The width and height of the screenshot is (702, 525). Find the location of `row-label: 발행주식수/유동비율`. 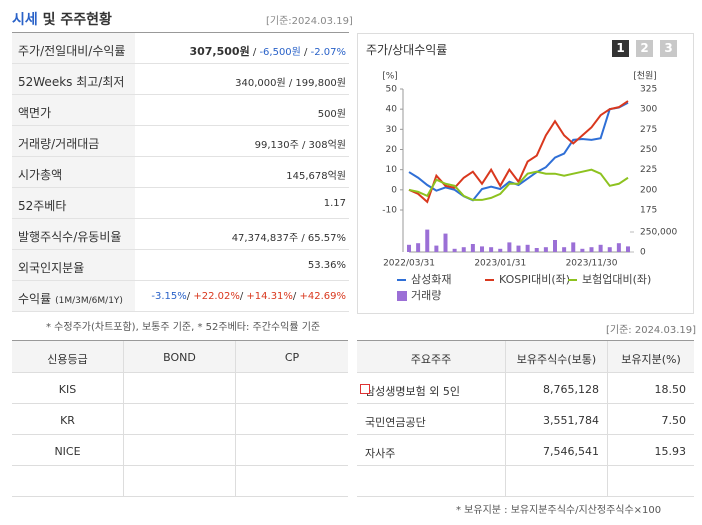

row-label: 발행주식수/유동비율 is located at coordinates (69, 236).